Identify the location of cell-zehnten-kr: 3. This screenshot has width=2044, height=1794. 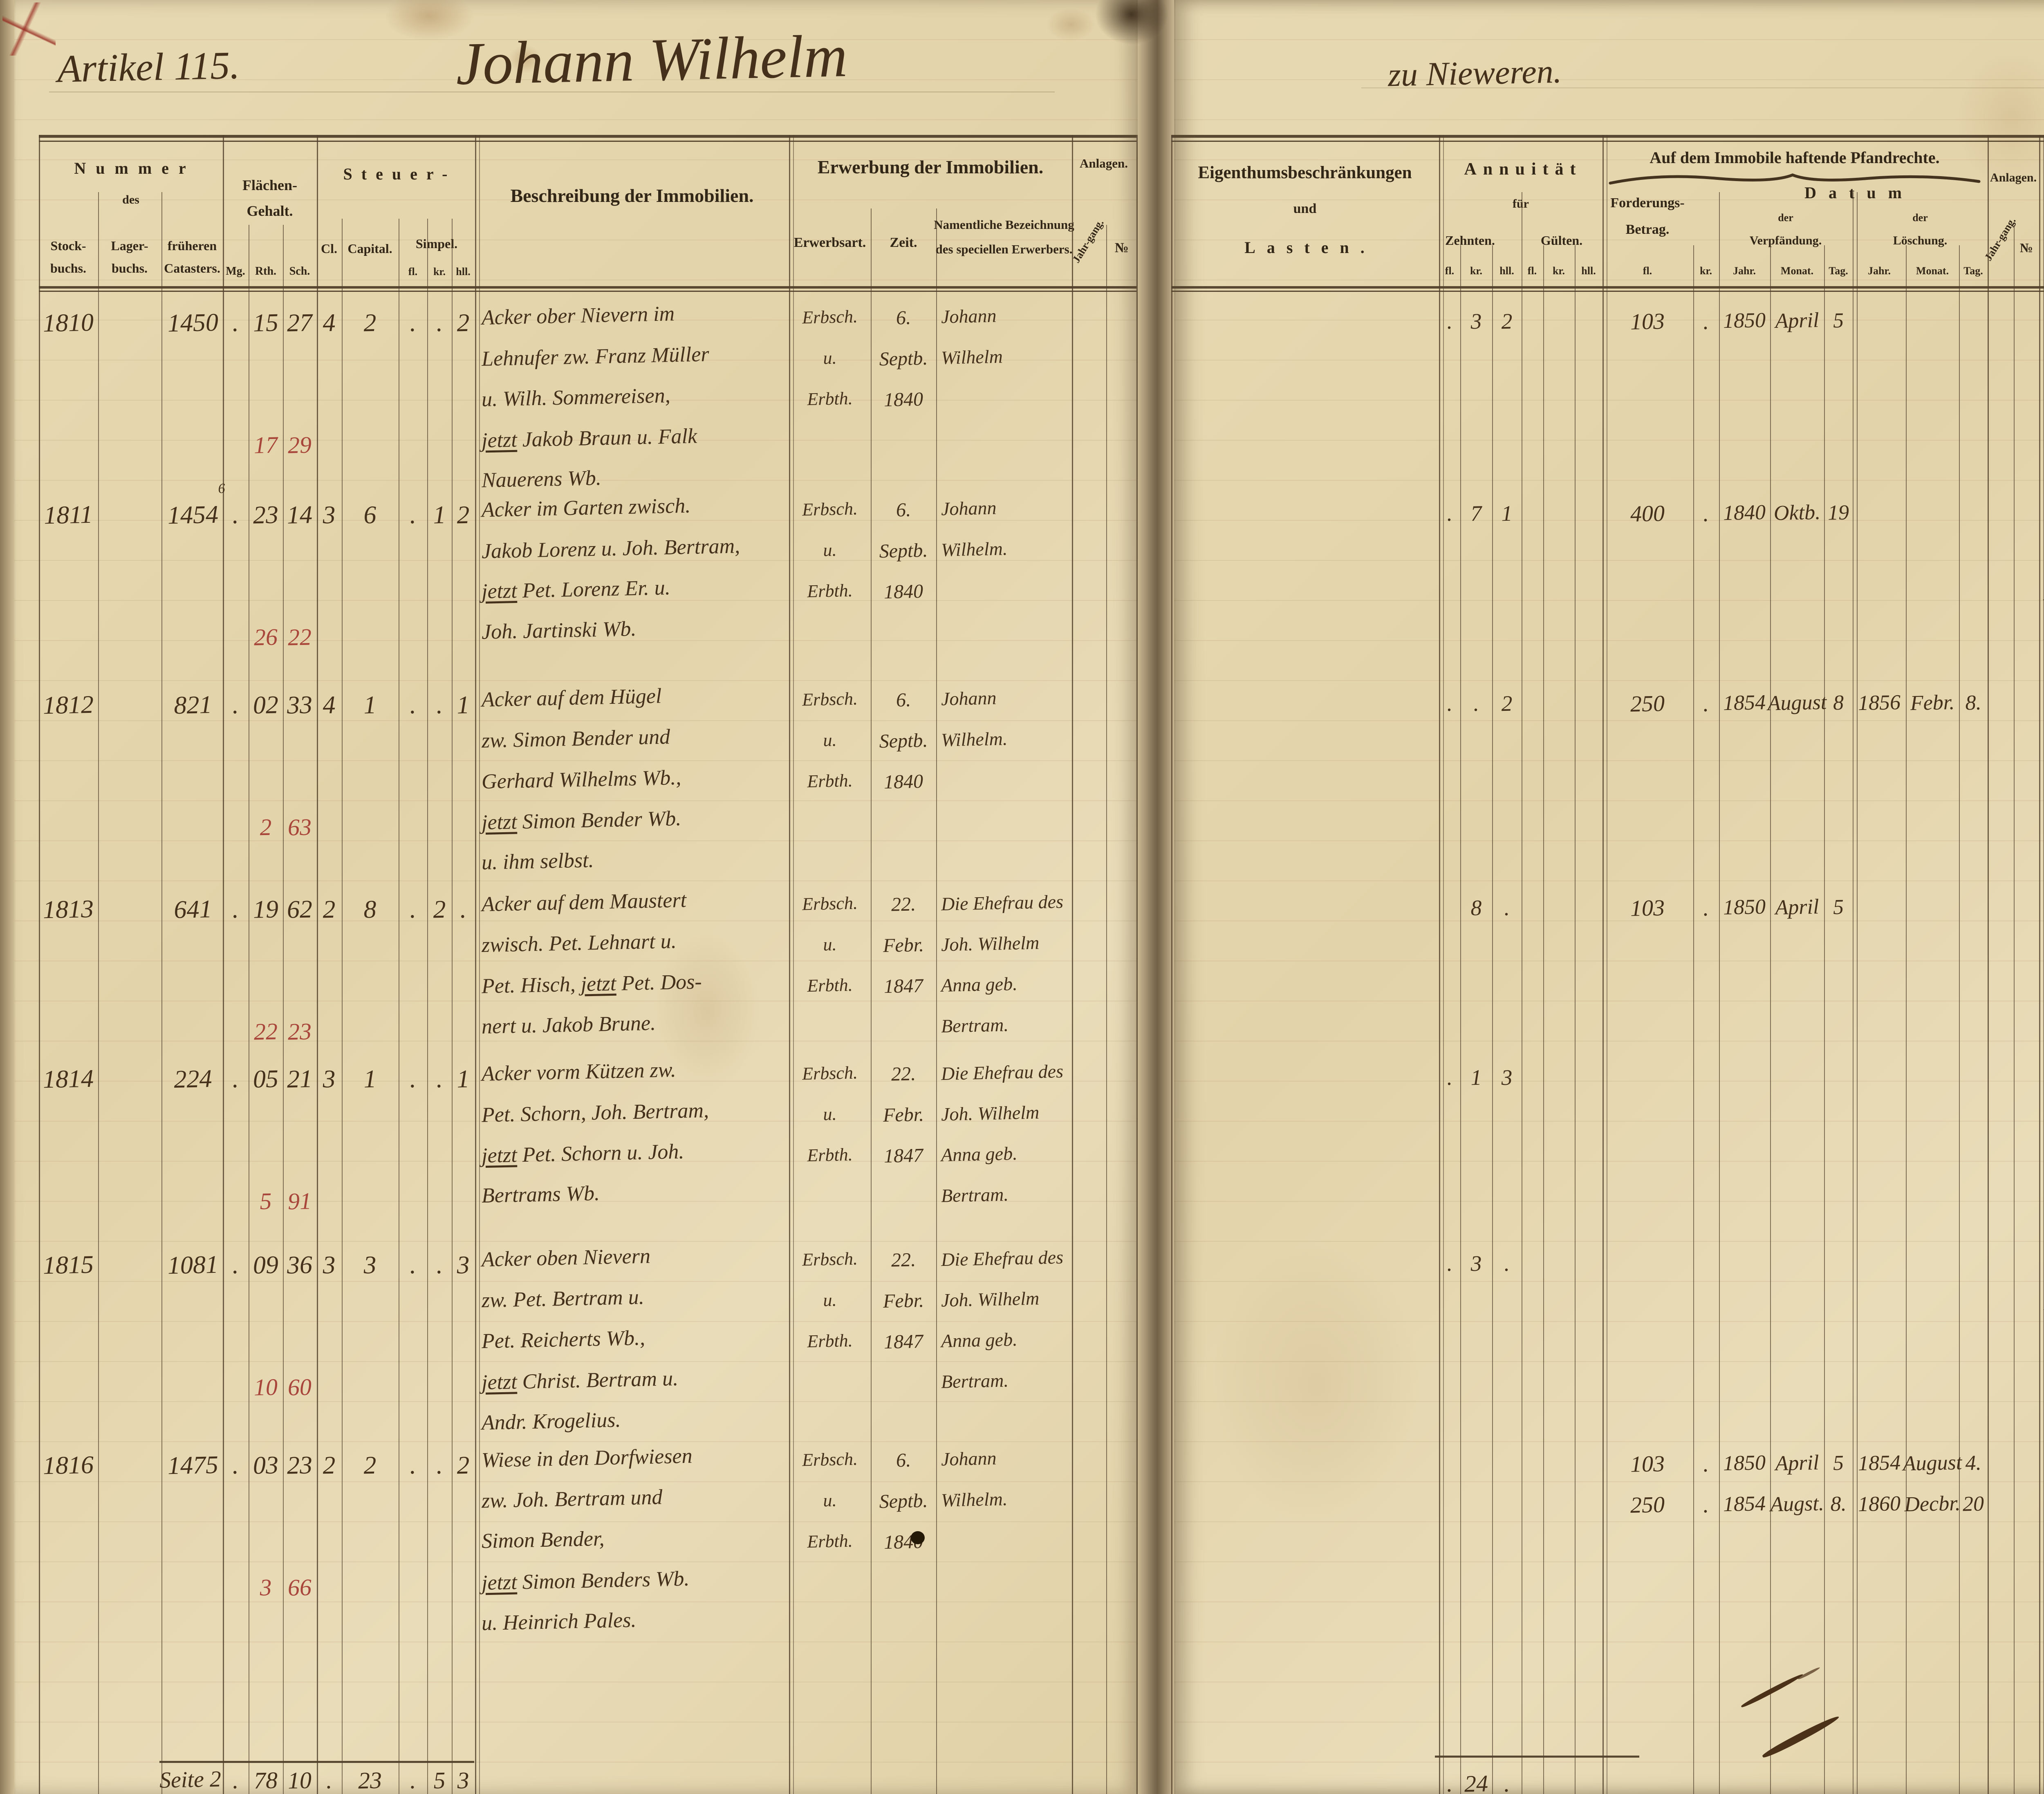
(1476, 321).